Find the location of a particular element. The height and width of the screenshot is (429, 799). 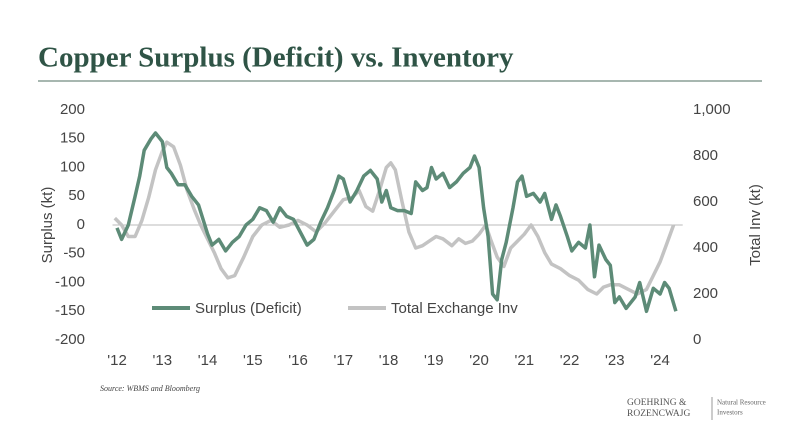

chart-title: Copper Surplus (Deficit) vs. Inventory is located at coordinates (276, 58).